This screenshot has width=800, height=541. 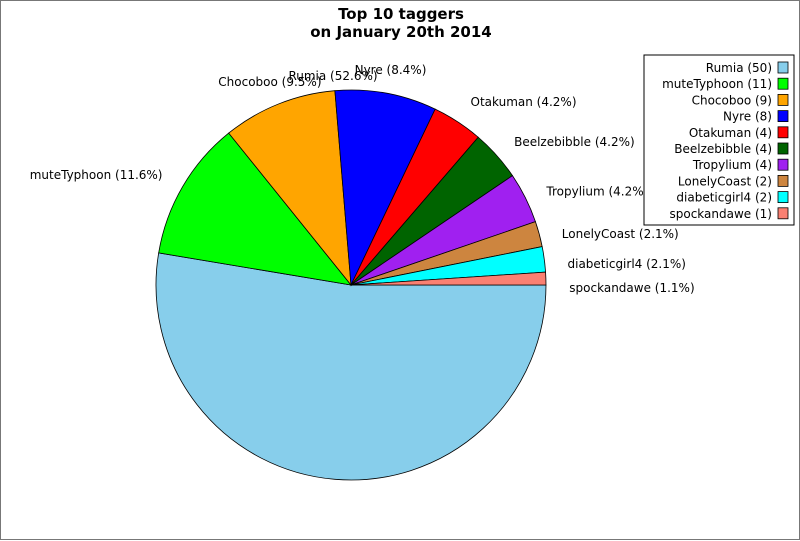 What do you see at coordinates (385, 188) in the screenshot?
I see `pie-slice-nyre` at bounding box center [385, 188].